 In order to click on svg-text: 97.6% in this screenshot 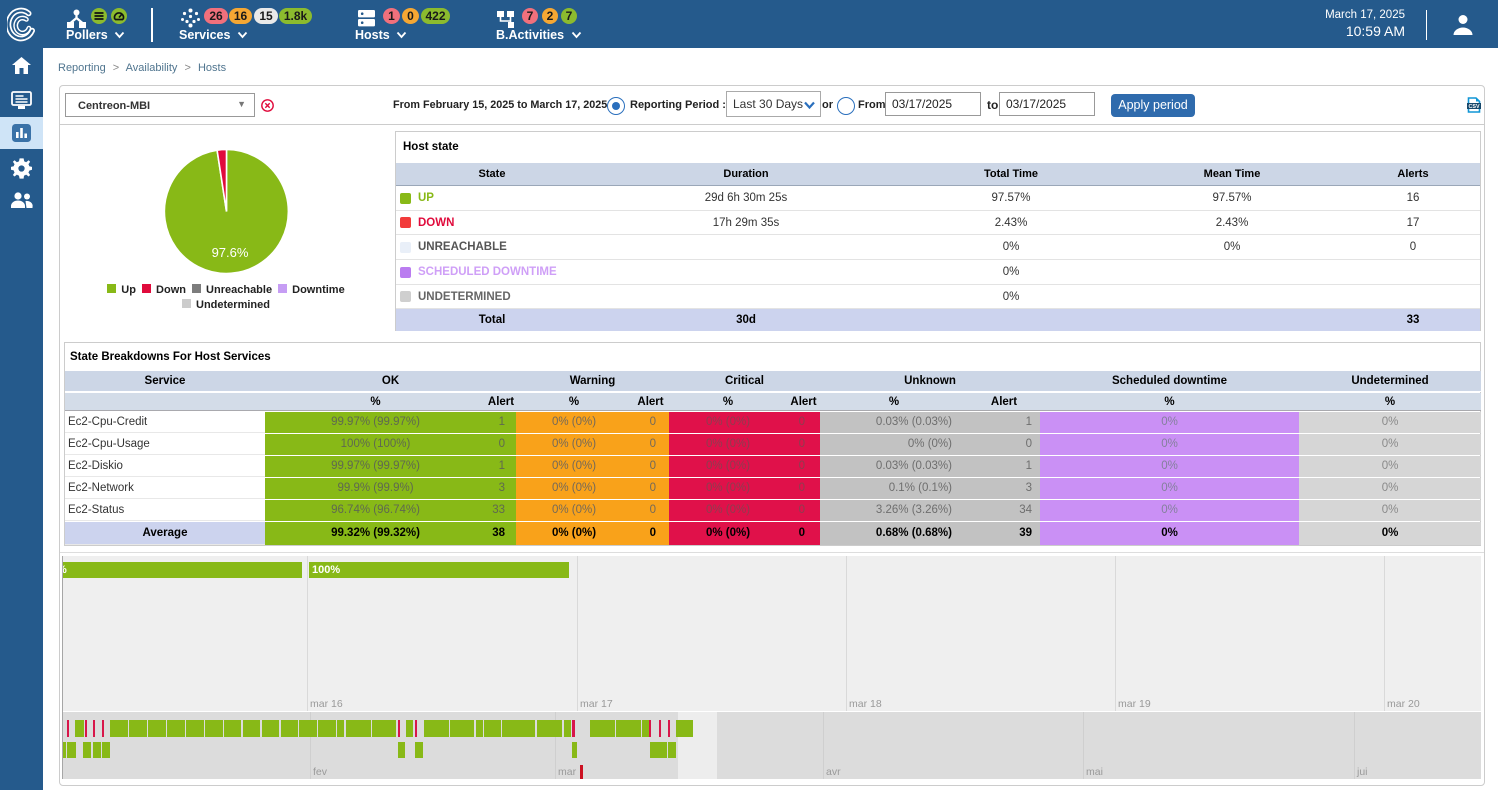, I will do `click(230, 252)`.